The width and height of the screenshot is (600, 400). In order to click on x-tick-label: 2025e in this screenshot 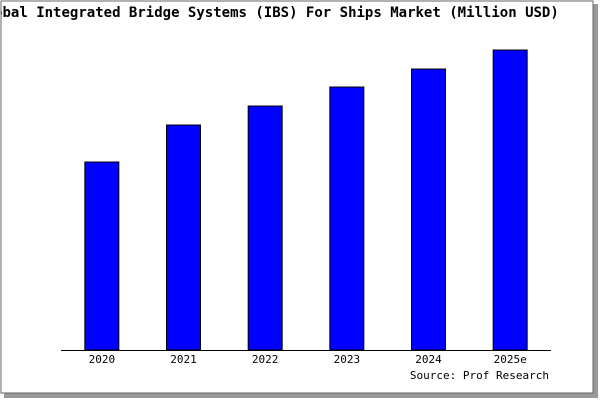, I will do `click(510, 359)`.